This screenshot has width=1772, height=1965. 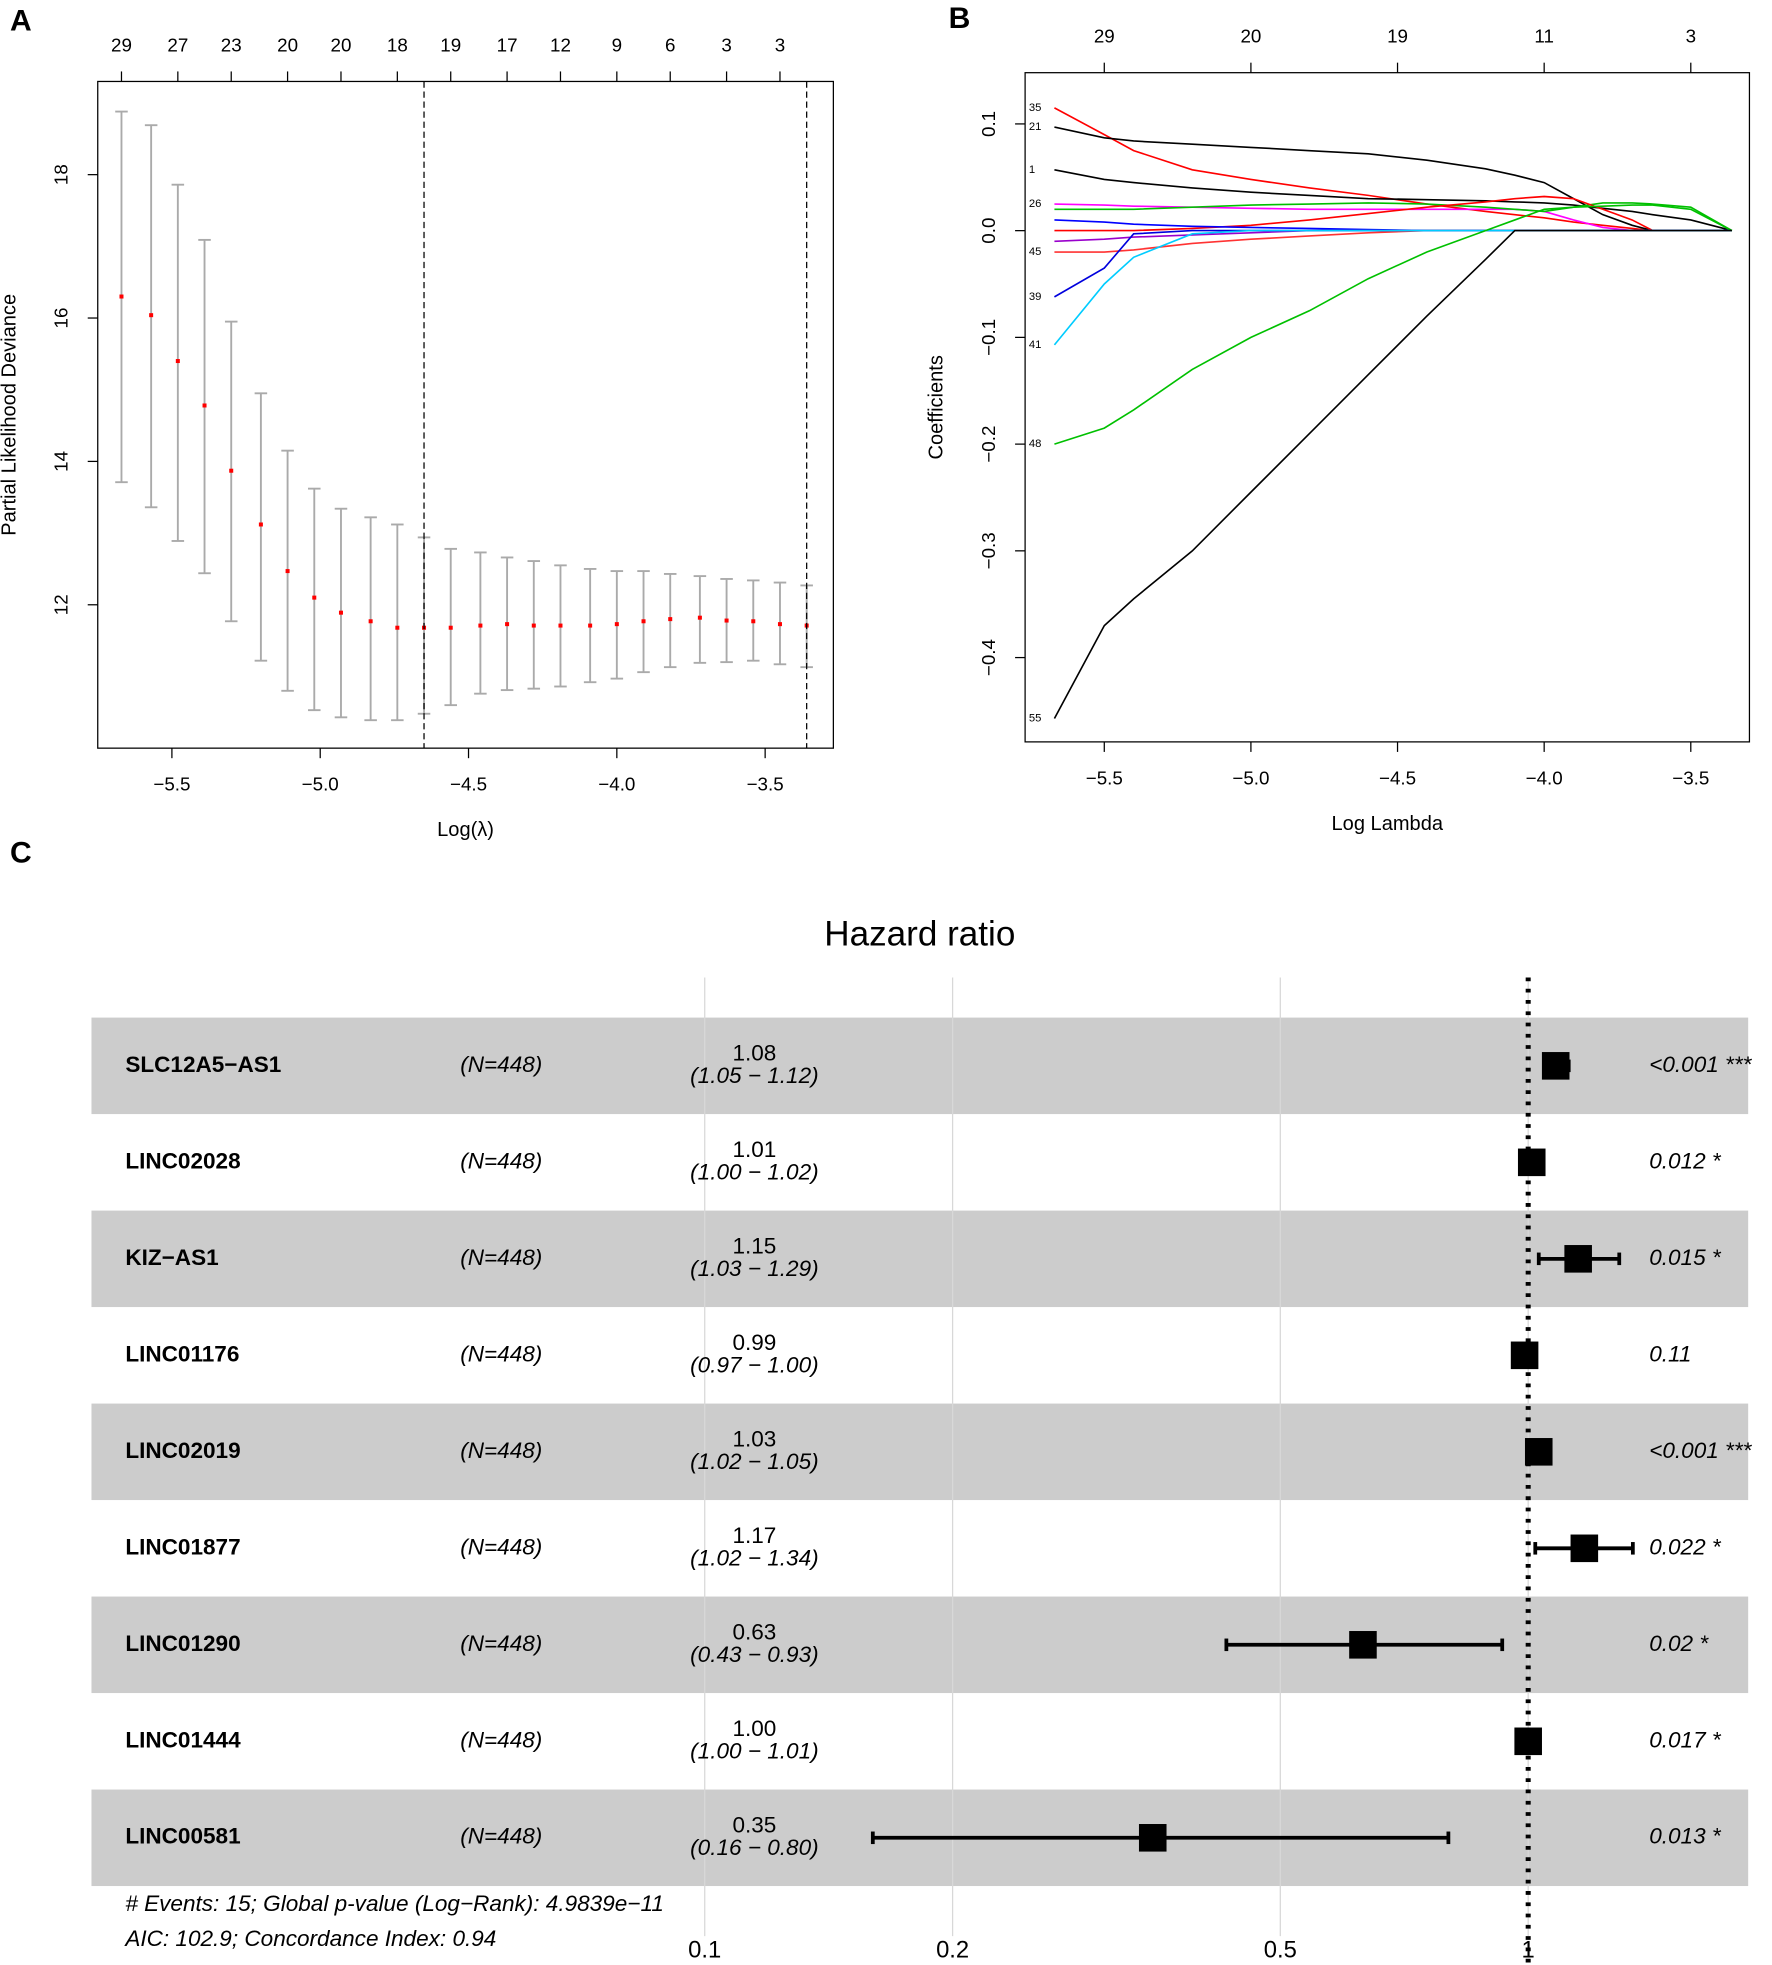 What do you see at coordinates (754, 1053) in the screenshot?
I see `hr-label: 1.08` at bounding box center [754, 1053].